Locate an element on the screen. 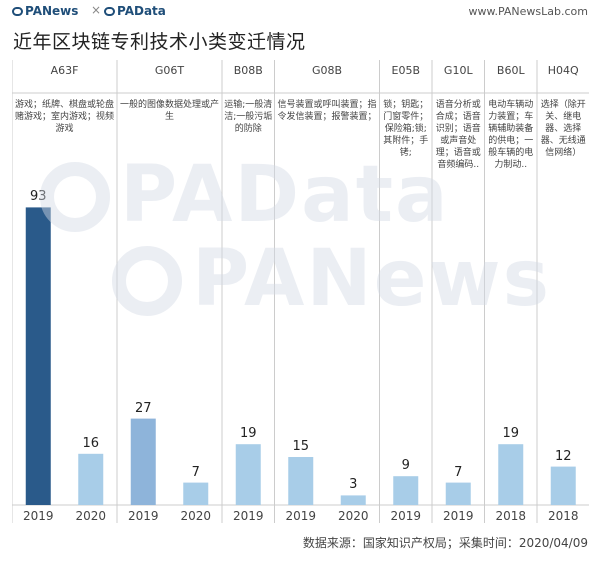  header: PANews × PAData www.PANewsLab.com is located at coordinates (300, 11).